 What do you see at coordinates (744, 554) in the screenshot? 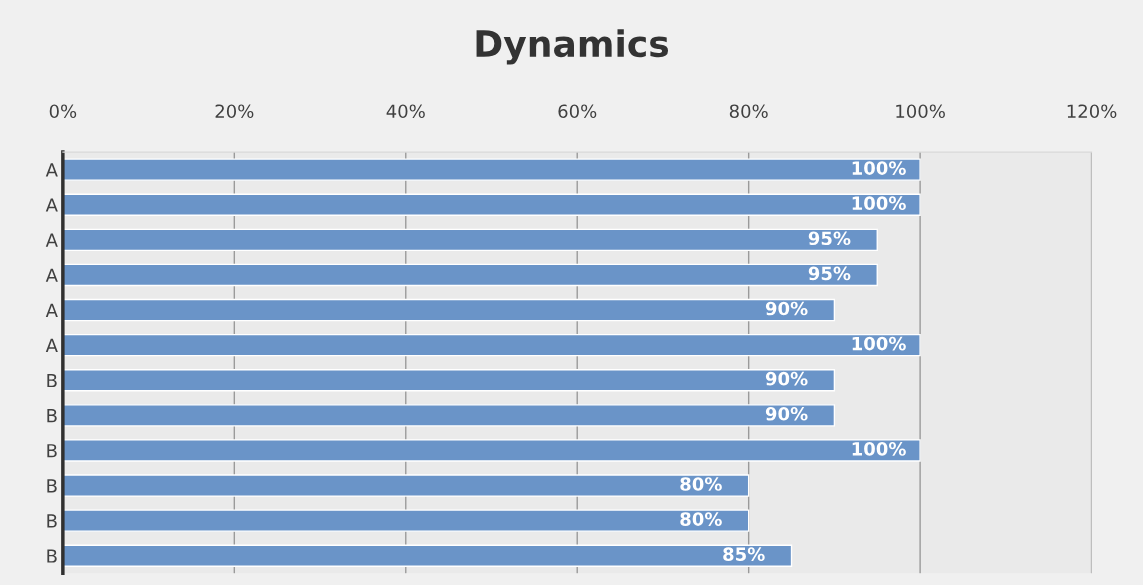
I see `data-label: 85%` at bounding box center [744, 554].